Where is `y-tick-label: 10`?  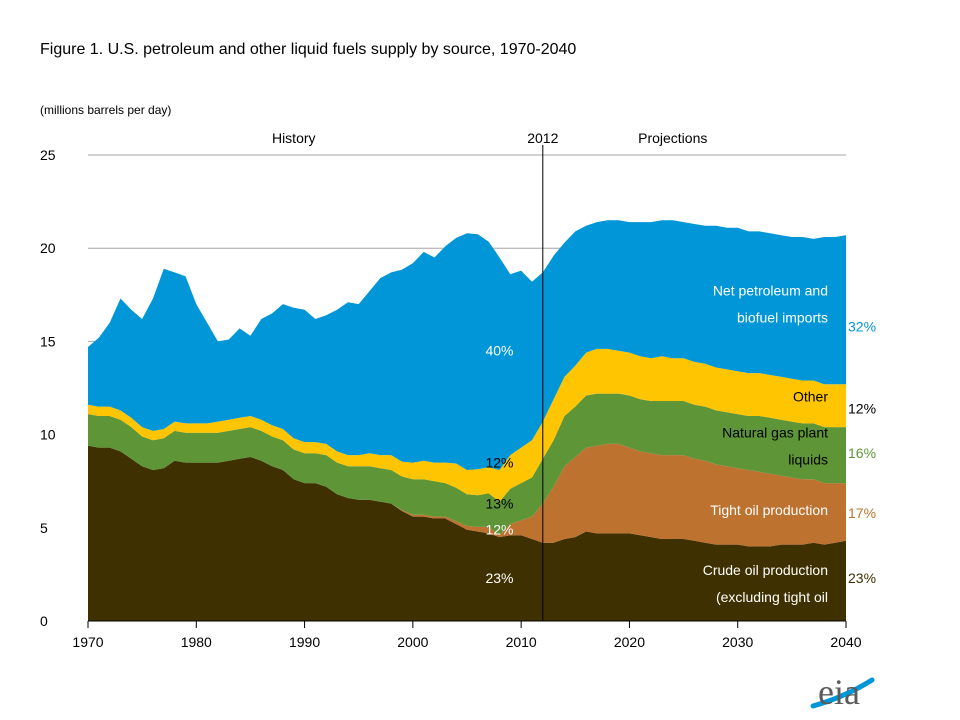 y-tick-label: 10 is located at coordinates (48, 435).